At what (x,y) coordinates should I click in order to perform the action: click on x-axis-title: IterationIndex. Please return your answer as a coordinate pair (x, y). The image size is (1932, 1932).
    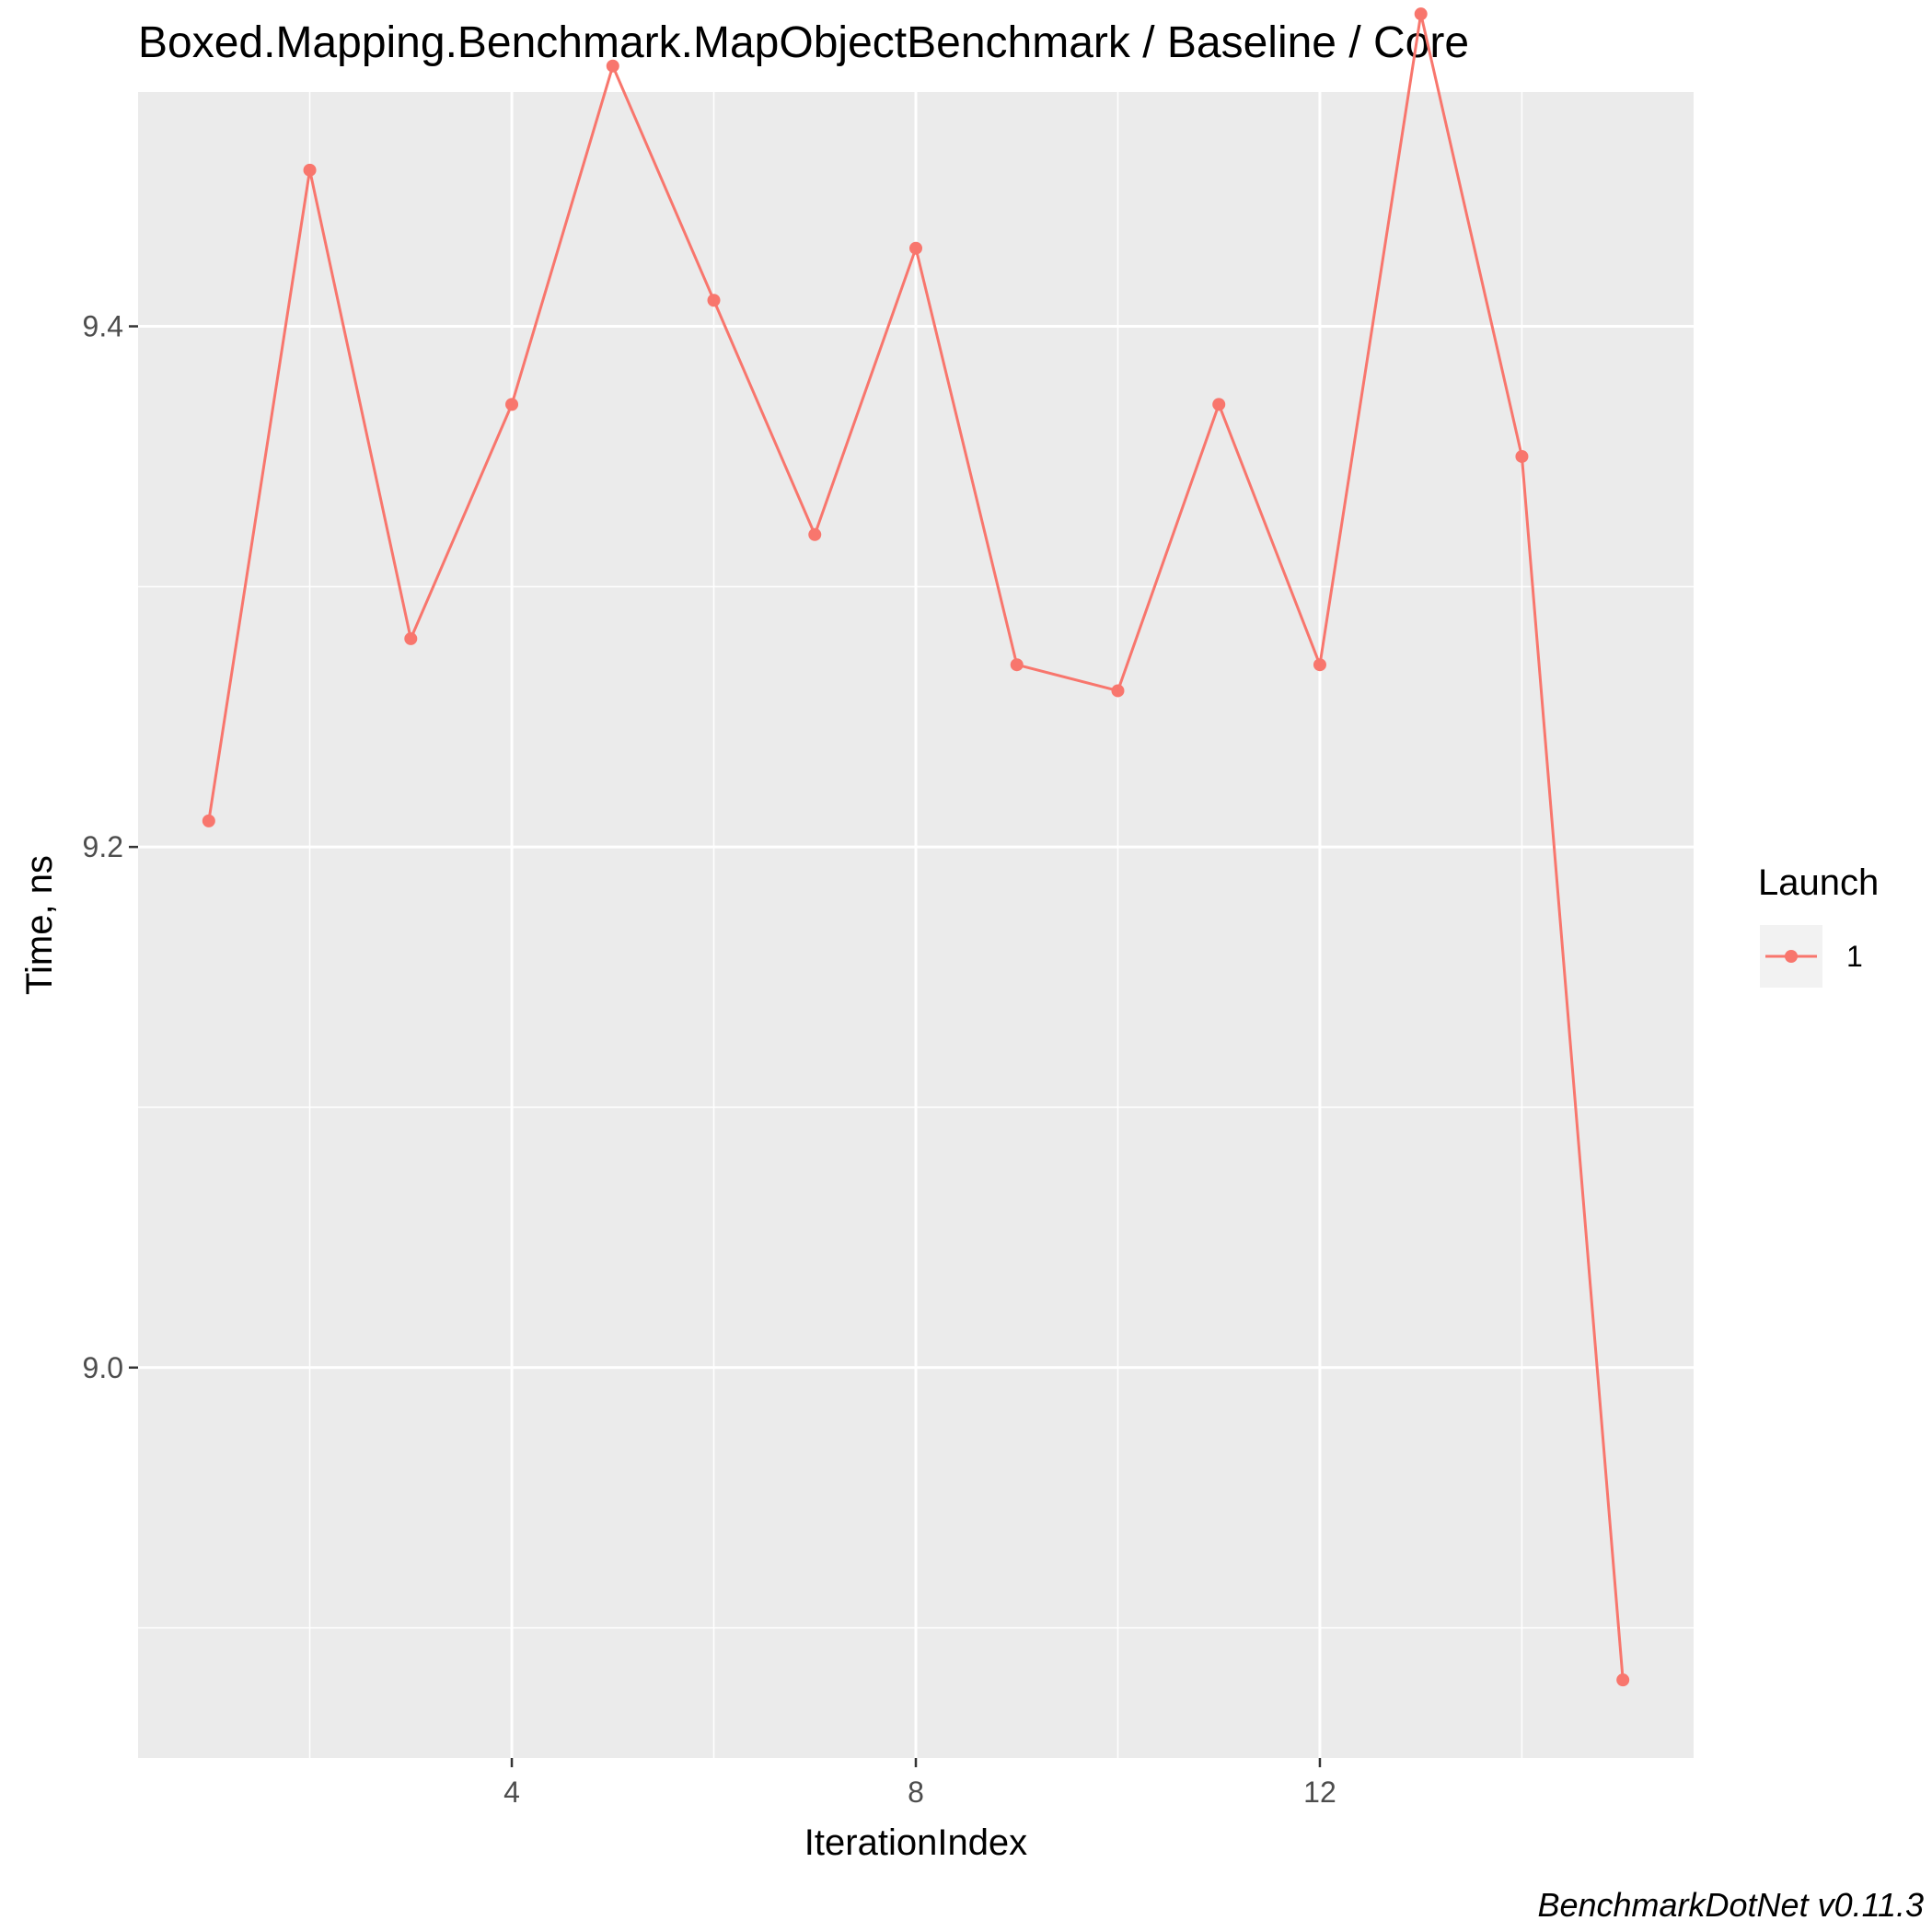
    Looking at the image, I should click on (916, 1843).